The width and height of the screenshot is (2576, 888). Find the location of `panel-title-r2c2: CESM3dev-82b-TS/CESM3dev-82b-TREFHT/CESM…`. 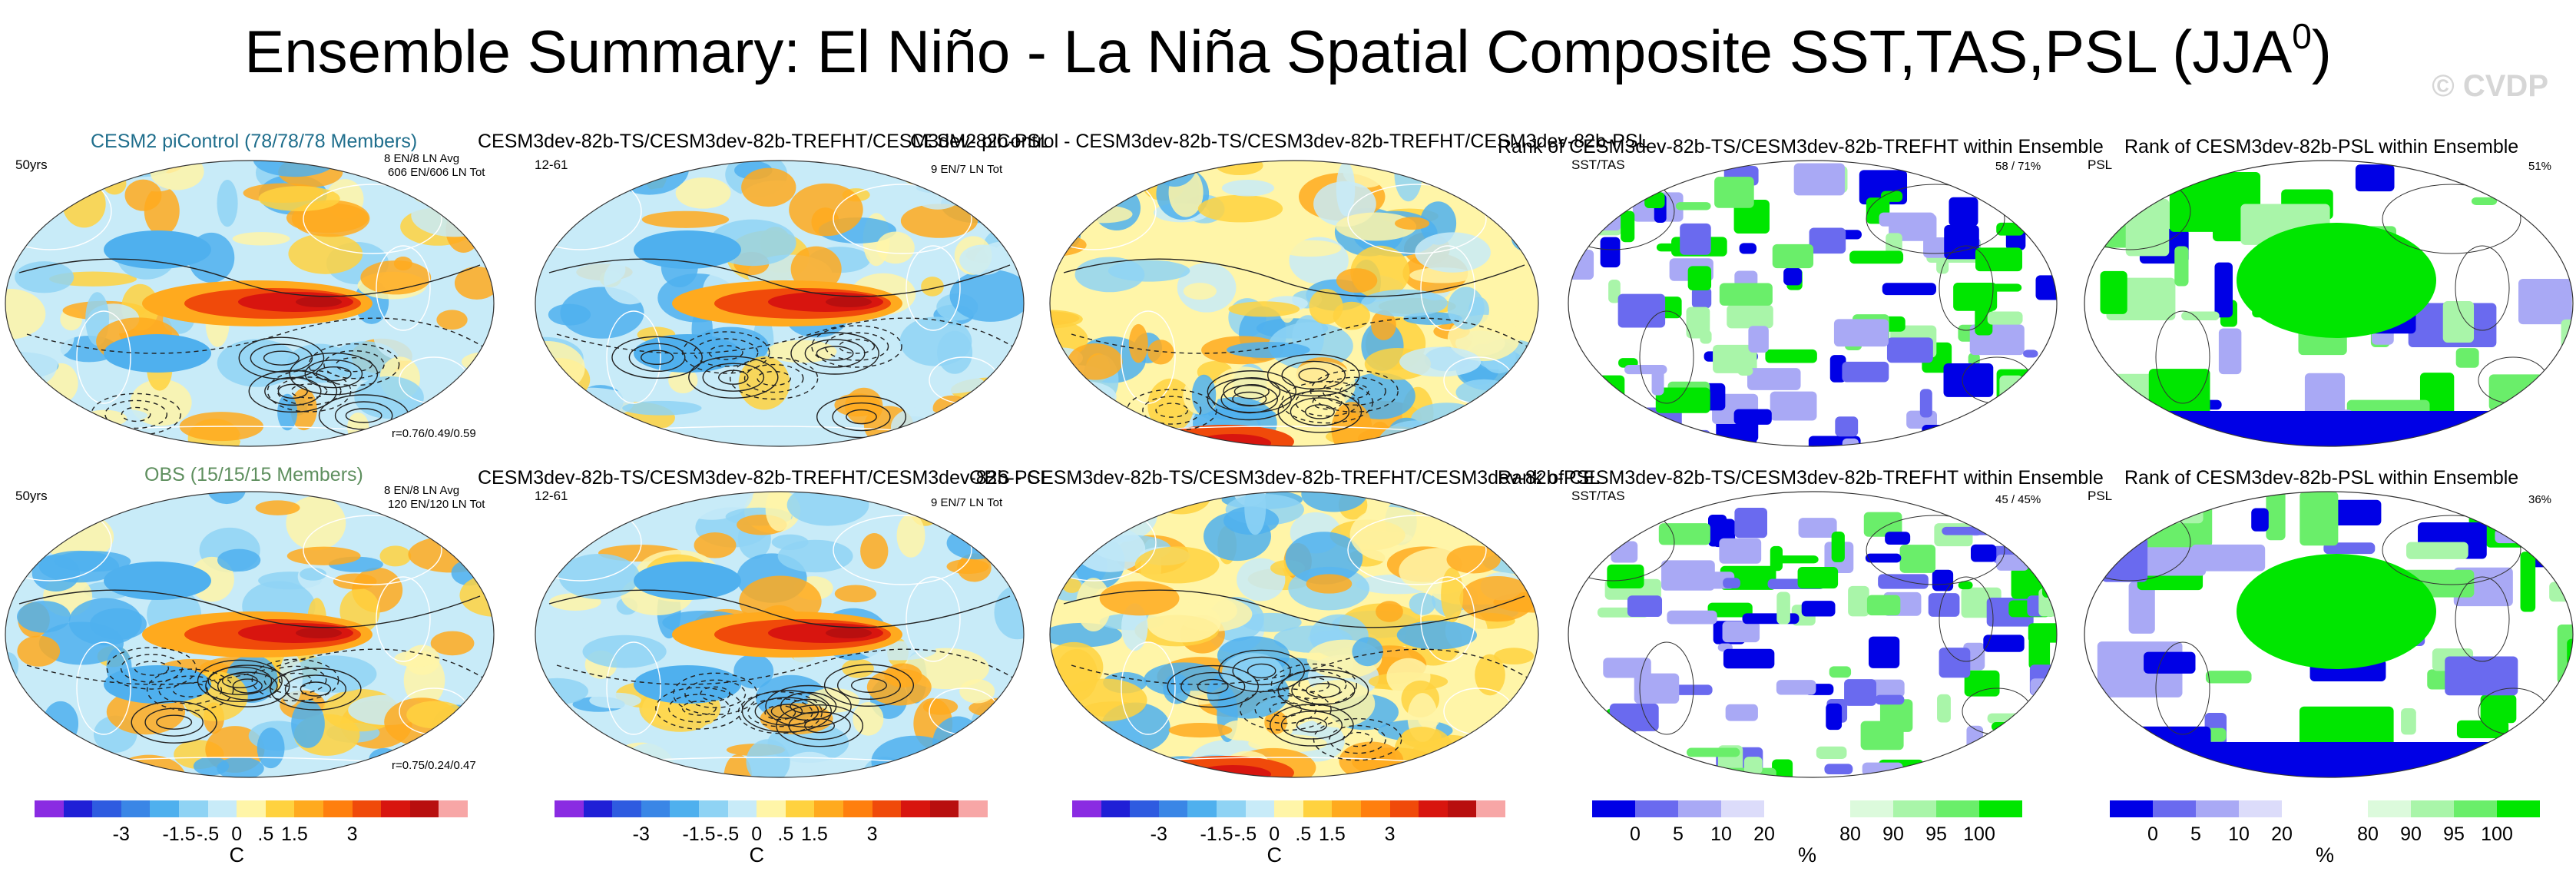

panel-title-r2c2: CESM3dev-82b-TS/CESM3dev-82b-TREFHT/CESM… is located at coordinates (764, 478).